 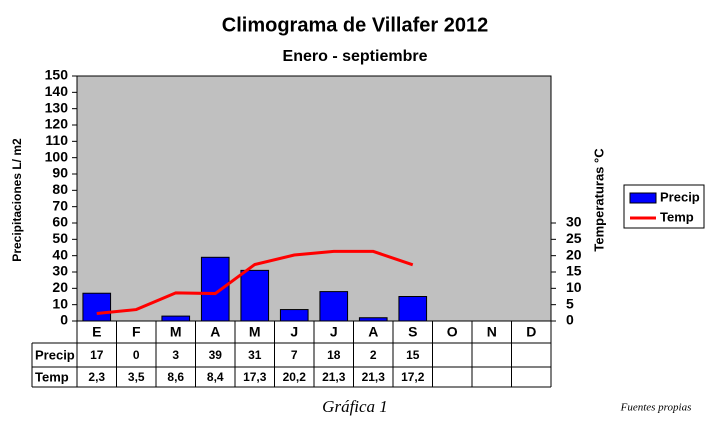 What do you see at coordinates (656, 408) in the screenshot?
I see `source: Fuentes propias` at bounding box center [656, 408].